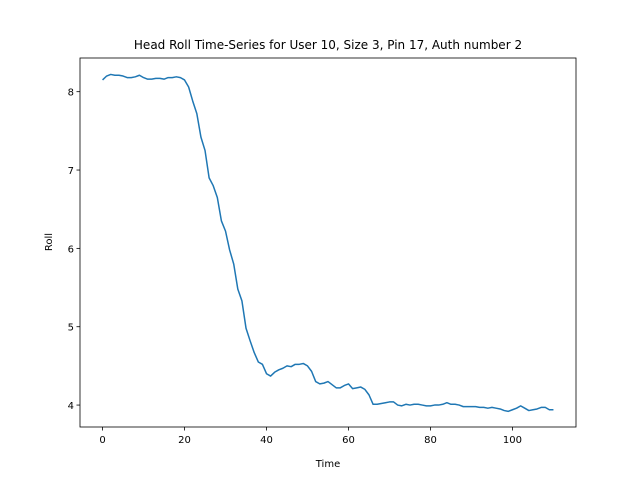 The image size is (640, 480). Describe the element at coordinates (71, 328) in the screenshot. I see `y-tick-label: 5` at that location.